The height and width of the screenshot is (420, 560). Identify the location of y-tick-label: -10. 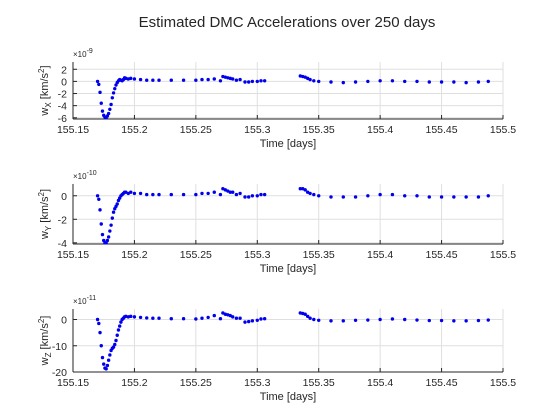
(59, 347).